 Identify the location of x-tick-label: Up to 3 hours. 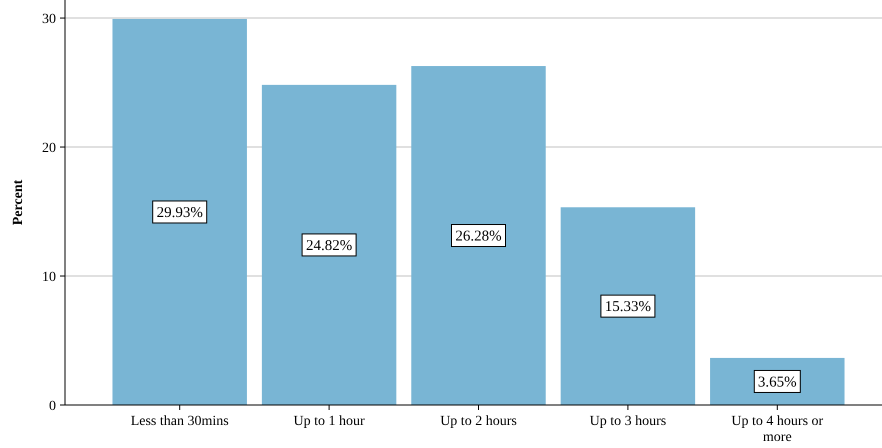
(628, 421).